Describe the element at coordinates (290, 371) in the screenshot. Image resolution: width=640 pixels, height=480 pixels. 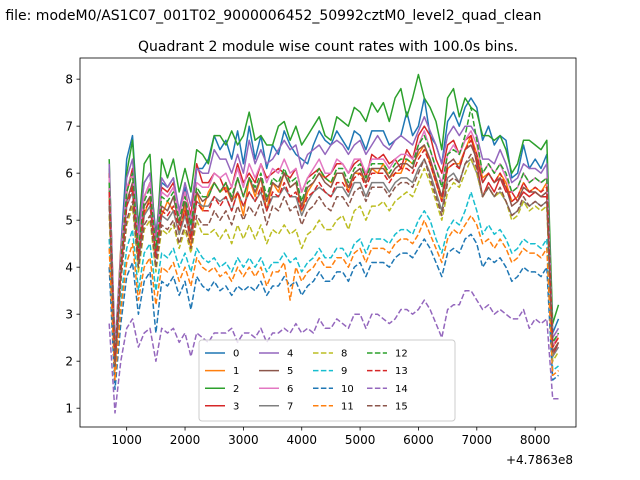
I see `legend-label-5: 5` at that location.